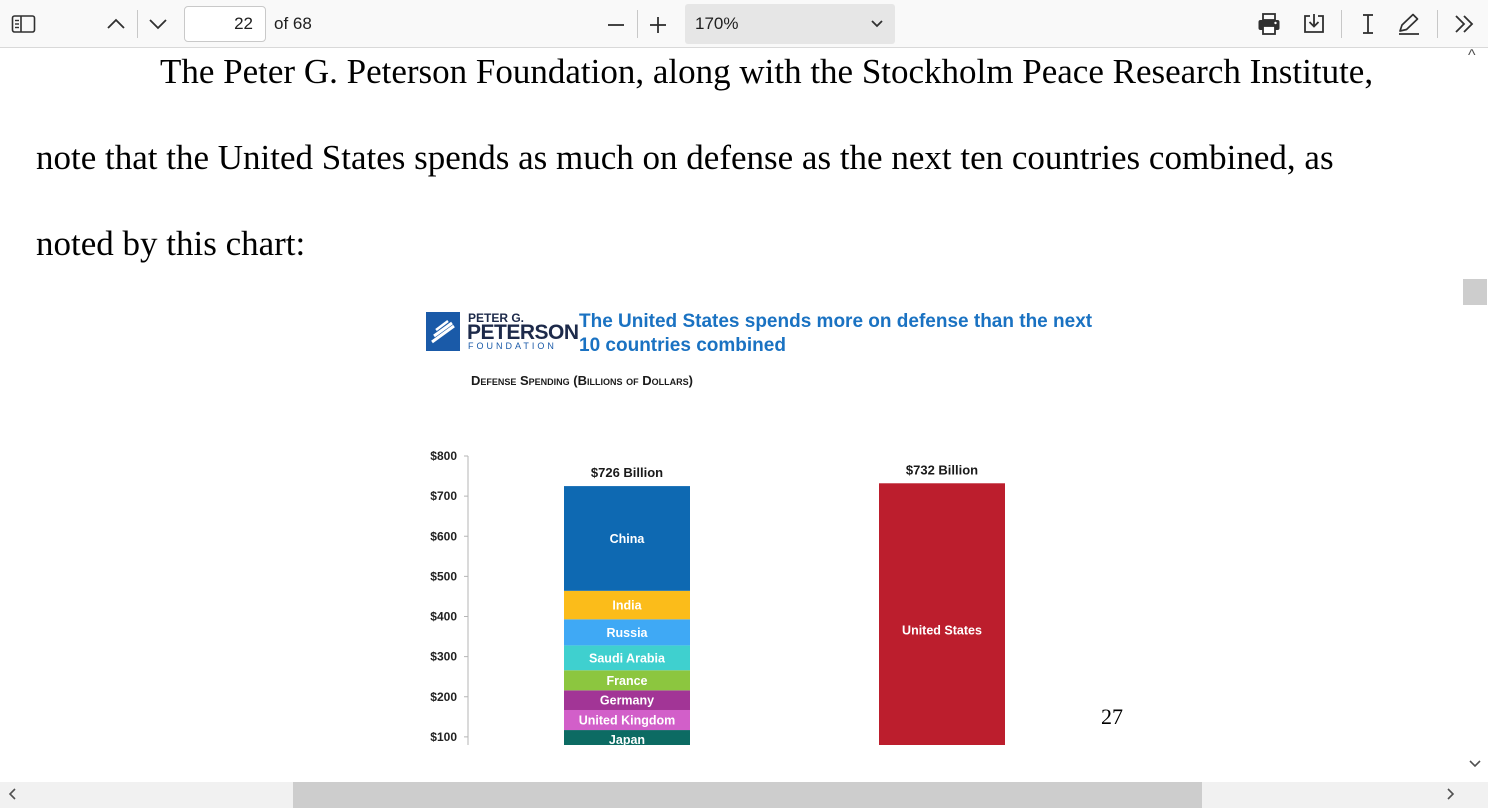 Image resolution: width=1488 pixels, height=808 pixels. I want to click on bar-segment-label: Germany, so click(627, 701).